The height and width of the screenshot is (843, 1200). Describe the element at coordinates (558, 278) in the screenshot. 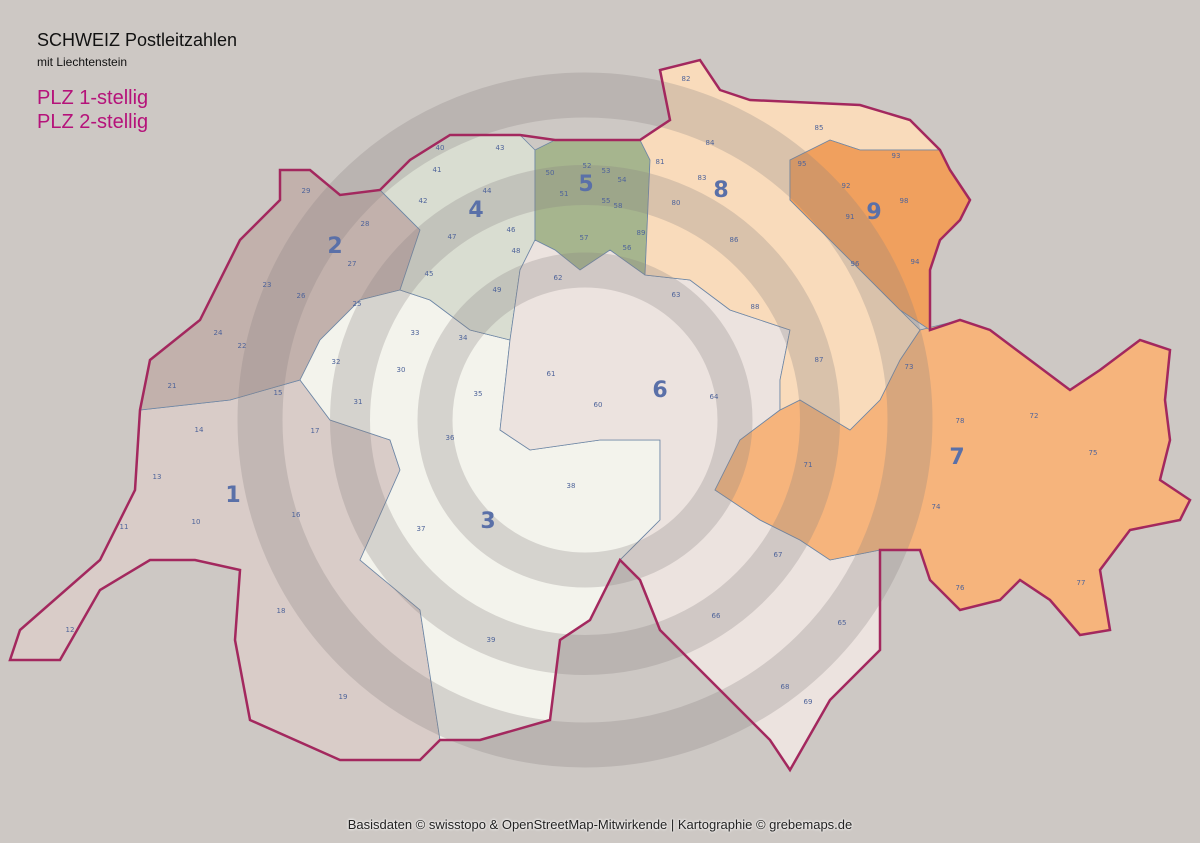

I see `plz2-label-62: 62` at that location.